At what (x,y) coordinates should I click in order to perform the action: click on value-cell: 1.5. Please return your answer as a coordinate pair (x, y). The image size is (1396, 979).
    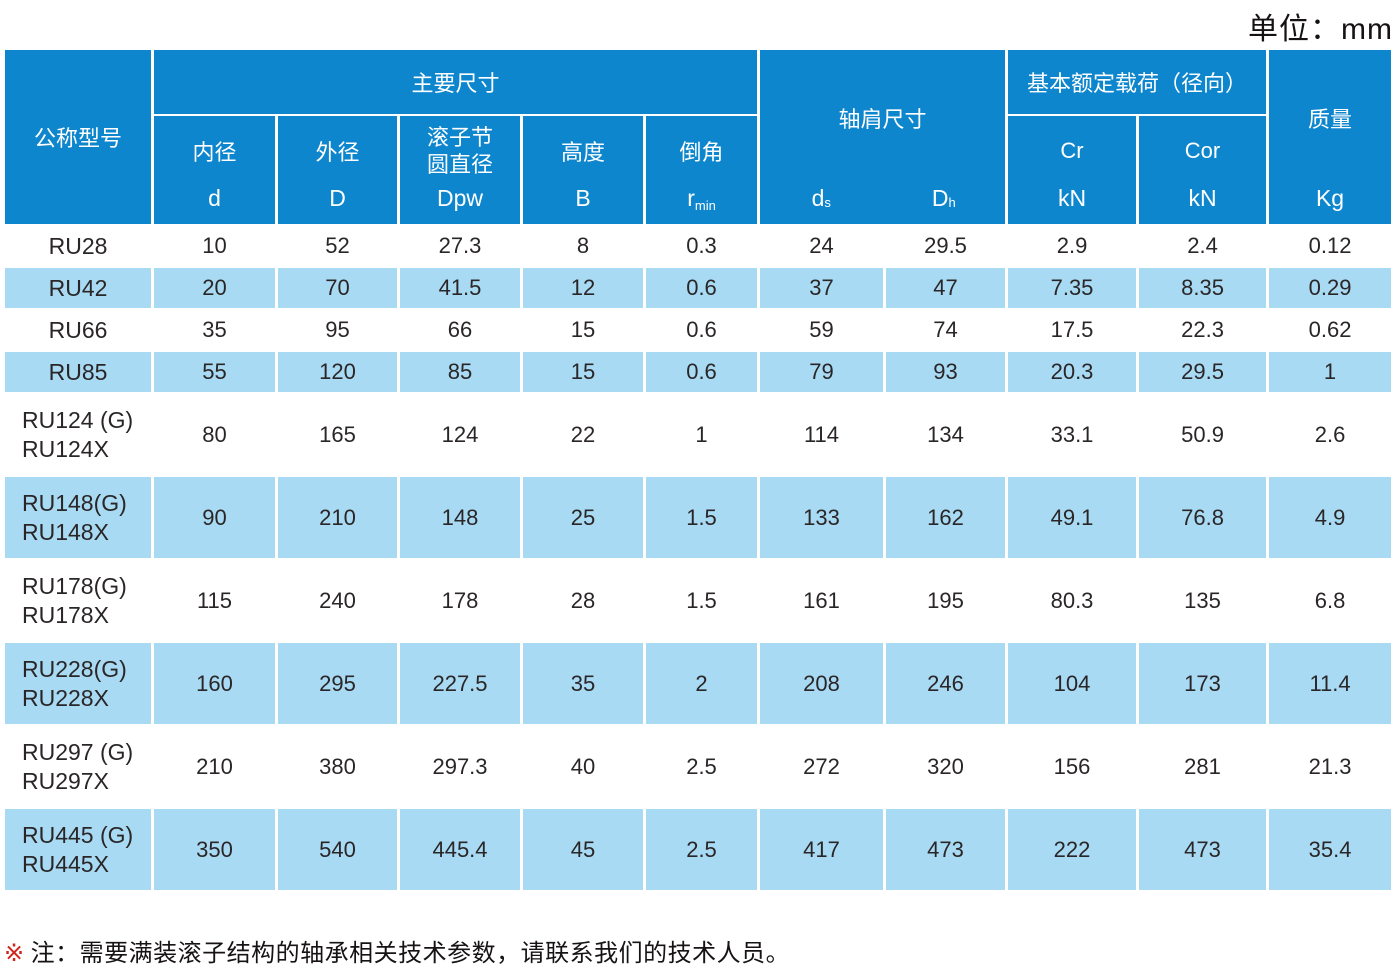
    Looking at the image, I should click on (701, 600).